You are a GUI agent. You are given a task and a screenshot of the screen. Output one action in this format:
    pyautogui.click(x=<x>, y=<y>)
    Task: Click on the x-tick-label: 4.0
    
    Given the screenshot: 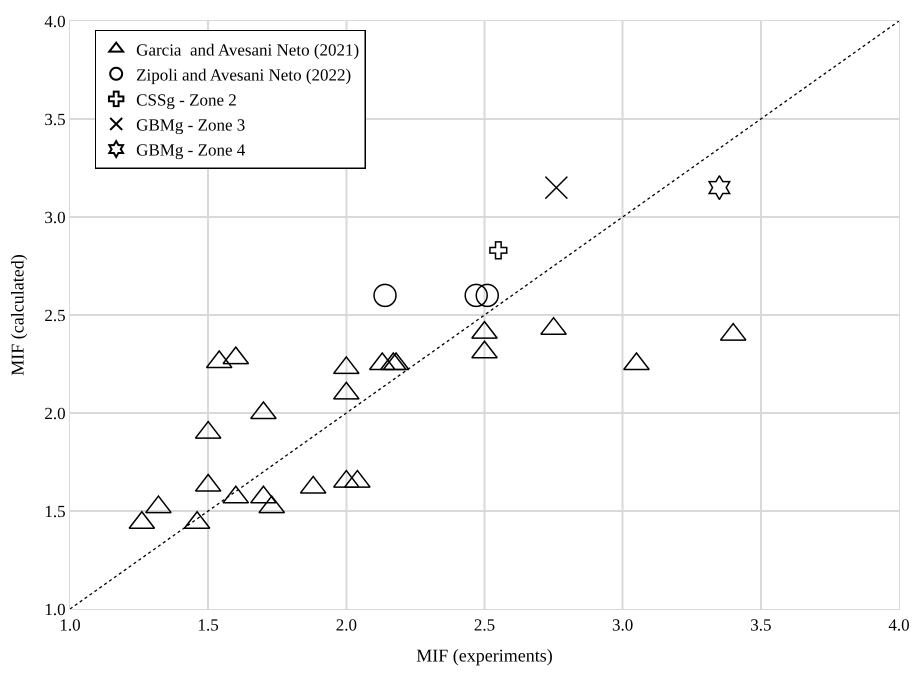 What is the action you would take?
    pyautogui.click(x=899, y=624)
    